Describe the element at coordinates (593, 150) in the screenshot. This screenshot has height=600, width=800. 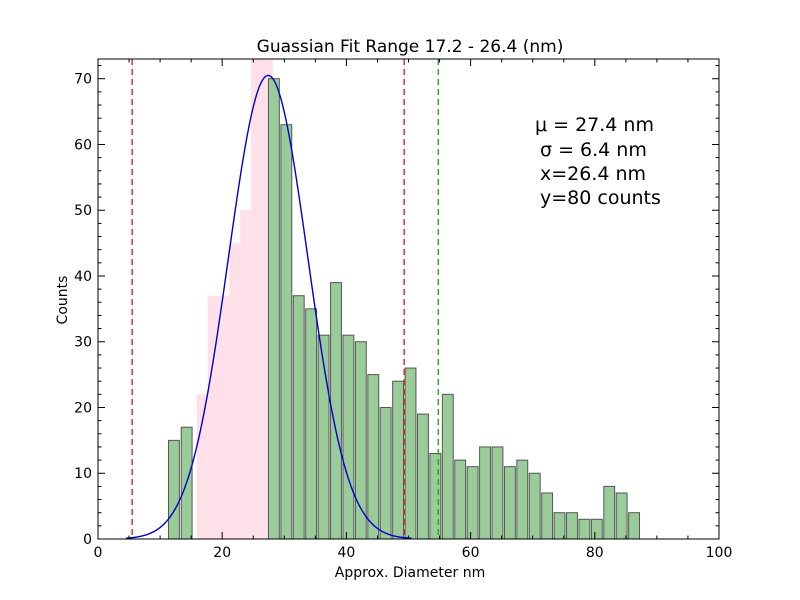
I see `annotation-sigma: σ = 6.4 nm` at that location.